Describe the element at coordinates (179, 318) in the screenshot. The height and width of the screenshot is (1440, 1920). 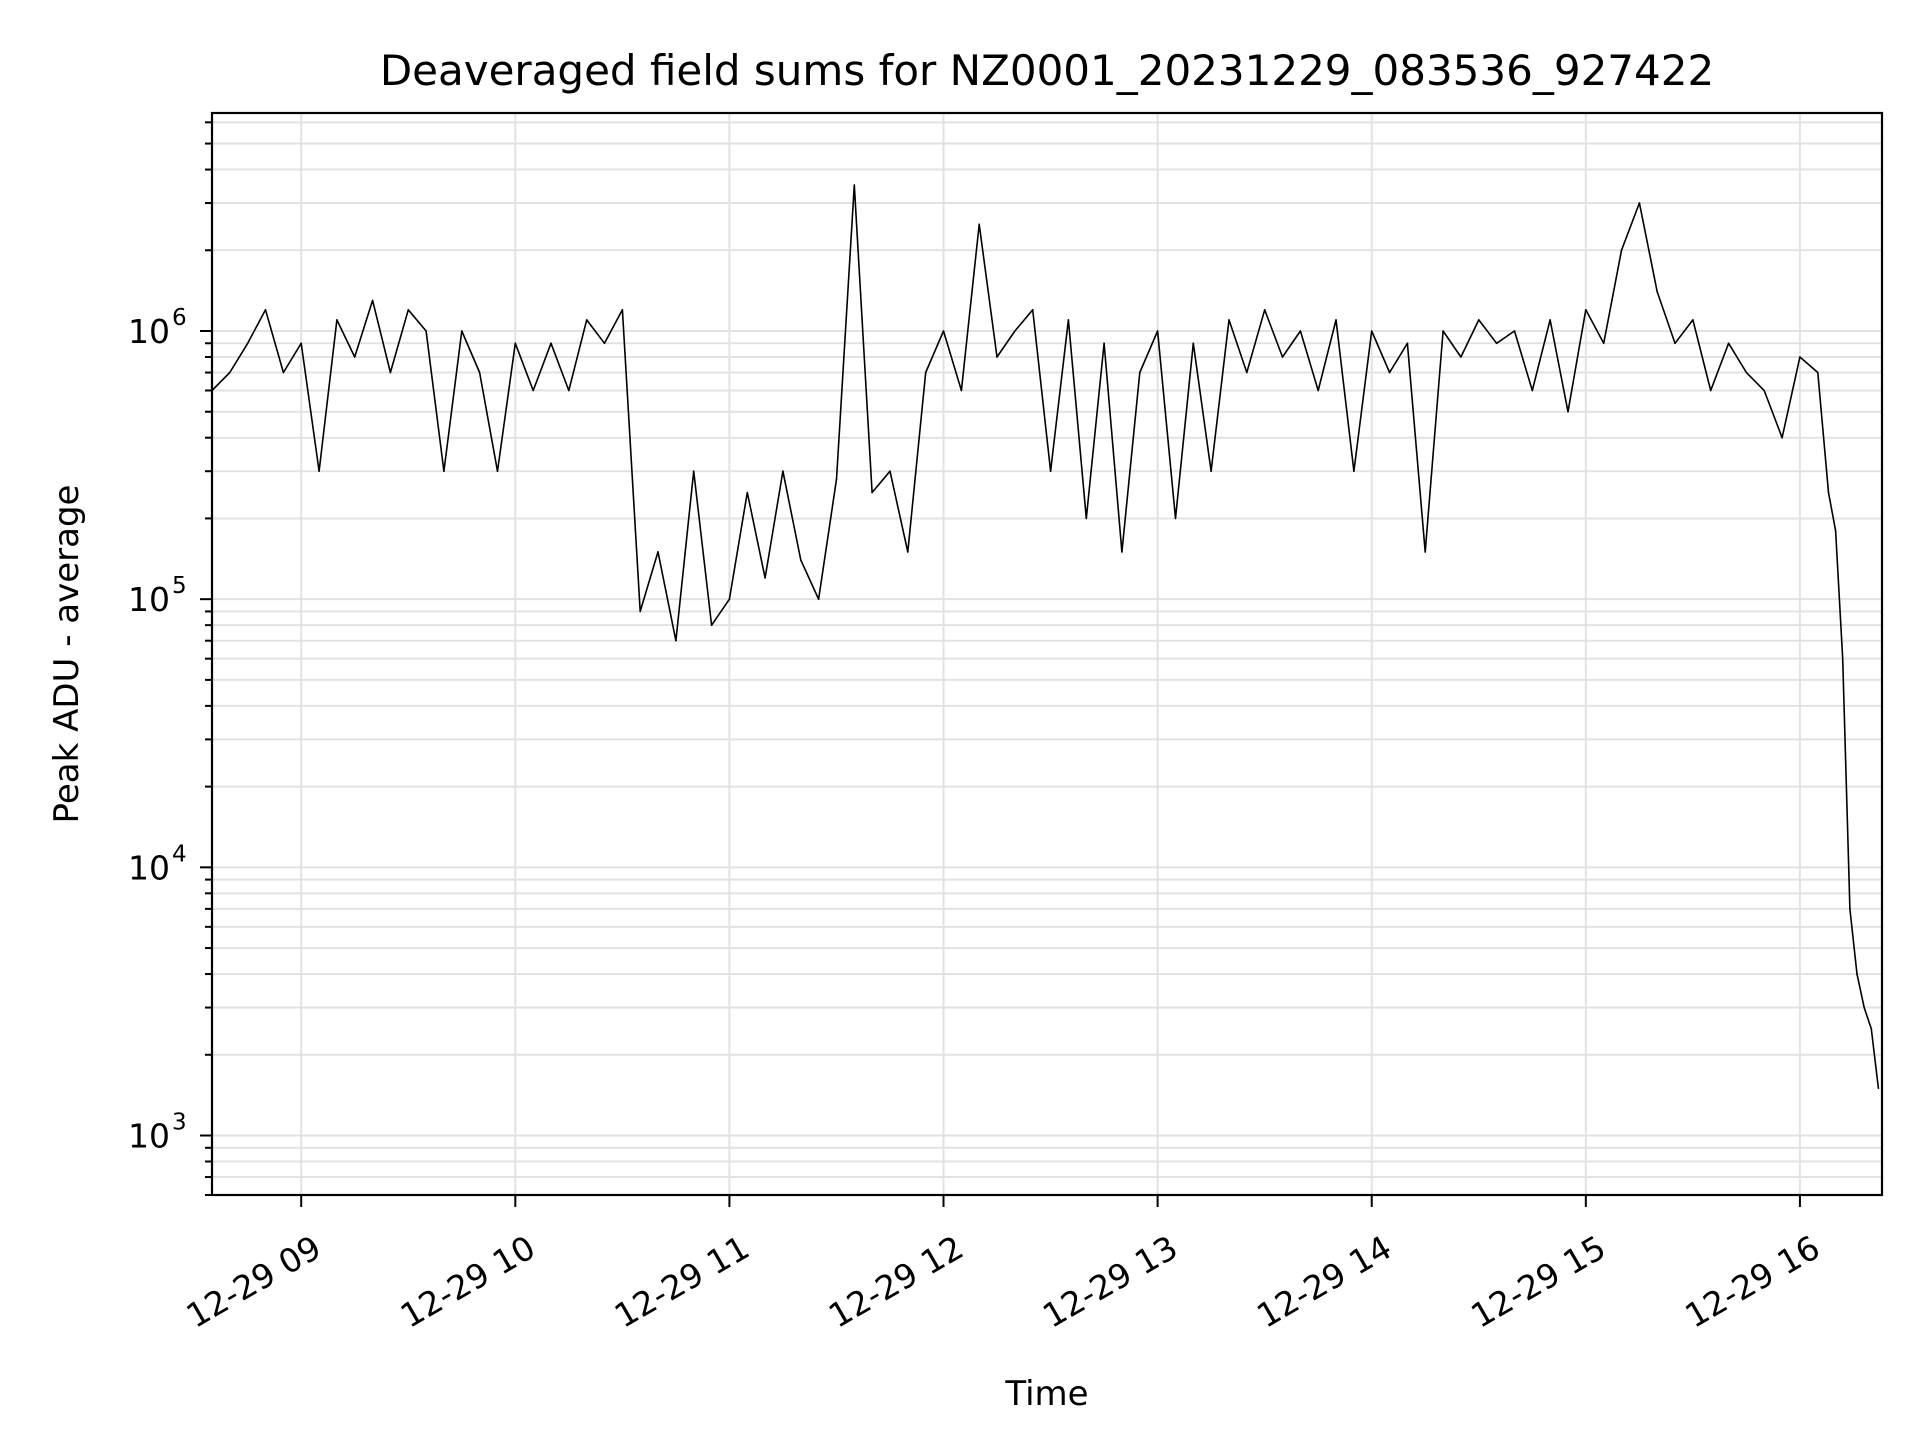
I see `y-tick-exponent: 6` at that location.